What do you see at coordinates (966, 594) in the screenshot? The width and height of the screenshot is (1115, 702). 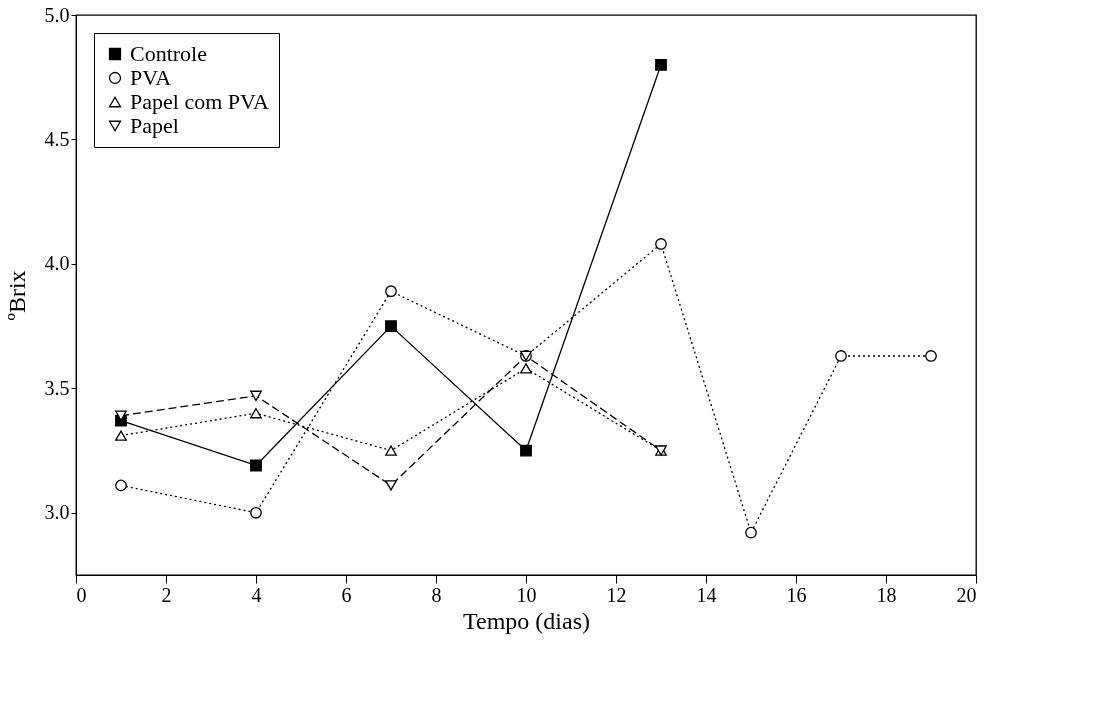 I see `x-tick-label: 20` at bounding box center [966, 594].